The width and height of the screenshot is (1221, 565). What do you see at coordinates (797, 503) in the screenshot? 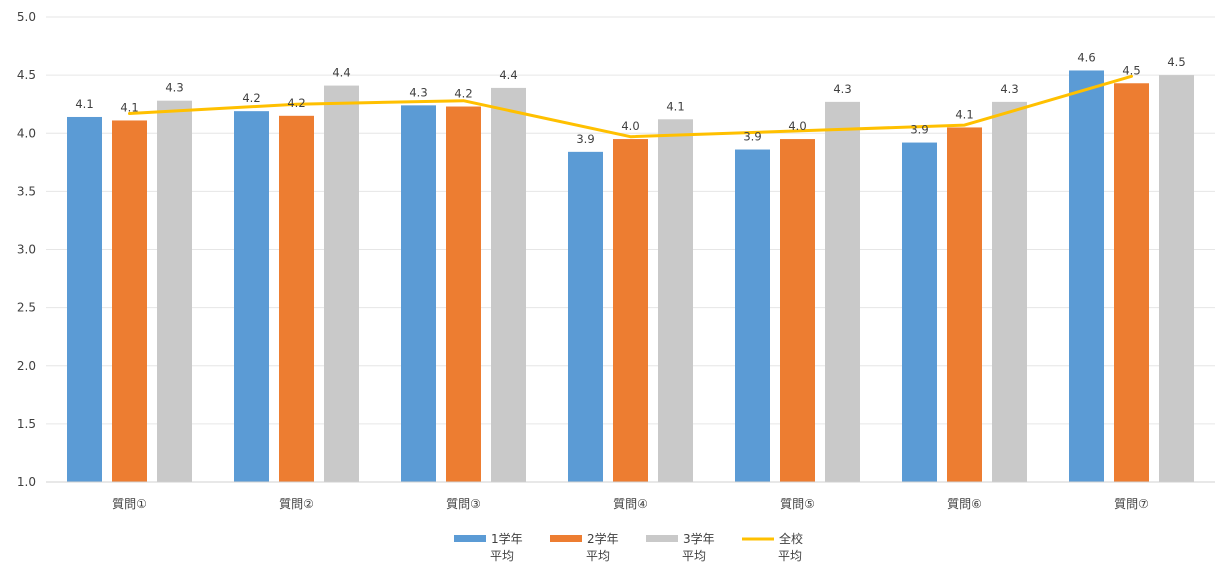
I see `x-tick-label: 質問⑤` at bounding box center [797, 503].